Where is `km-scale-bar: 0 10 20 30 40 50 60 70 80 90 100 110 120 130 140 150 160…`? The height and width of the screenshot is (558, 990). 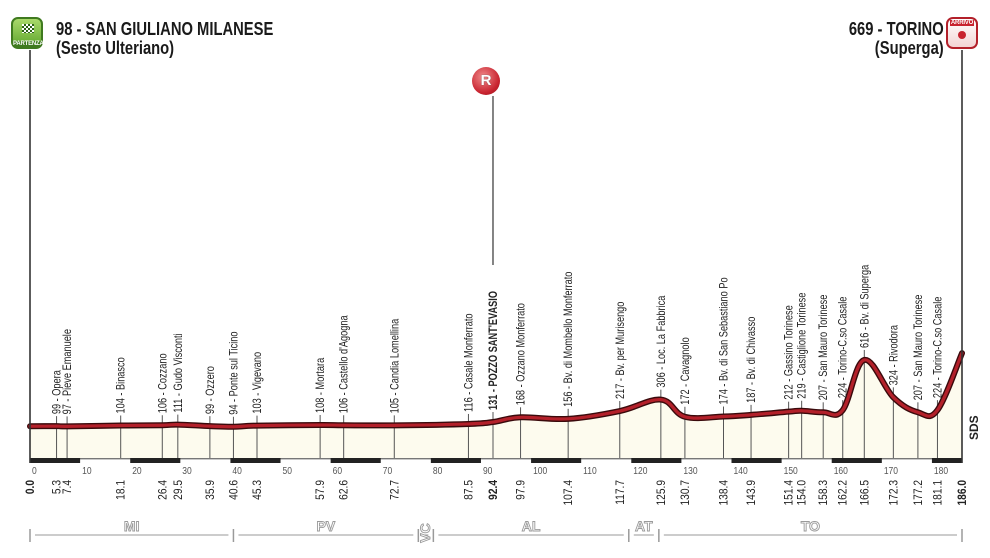
km-scale-bar: 0 10 20 30 40 50 60 70 80 90 100 110 120 130 140 150 160… is located at coordinates (496, 467).